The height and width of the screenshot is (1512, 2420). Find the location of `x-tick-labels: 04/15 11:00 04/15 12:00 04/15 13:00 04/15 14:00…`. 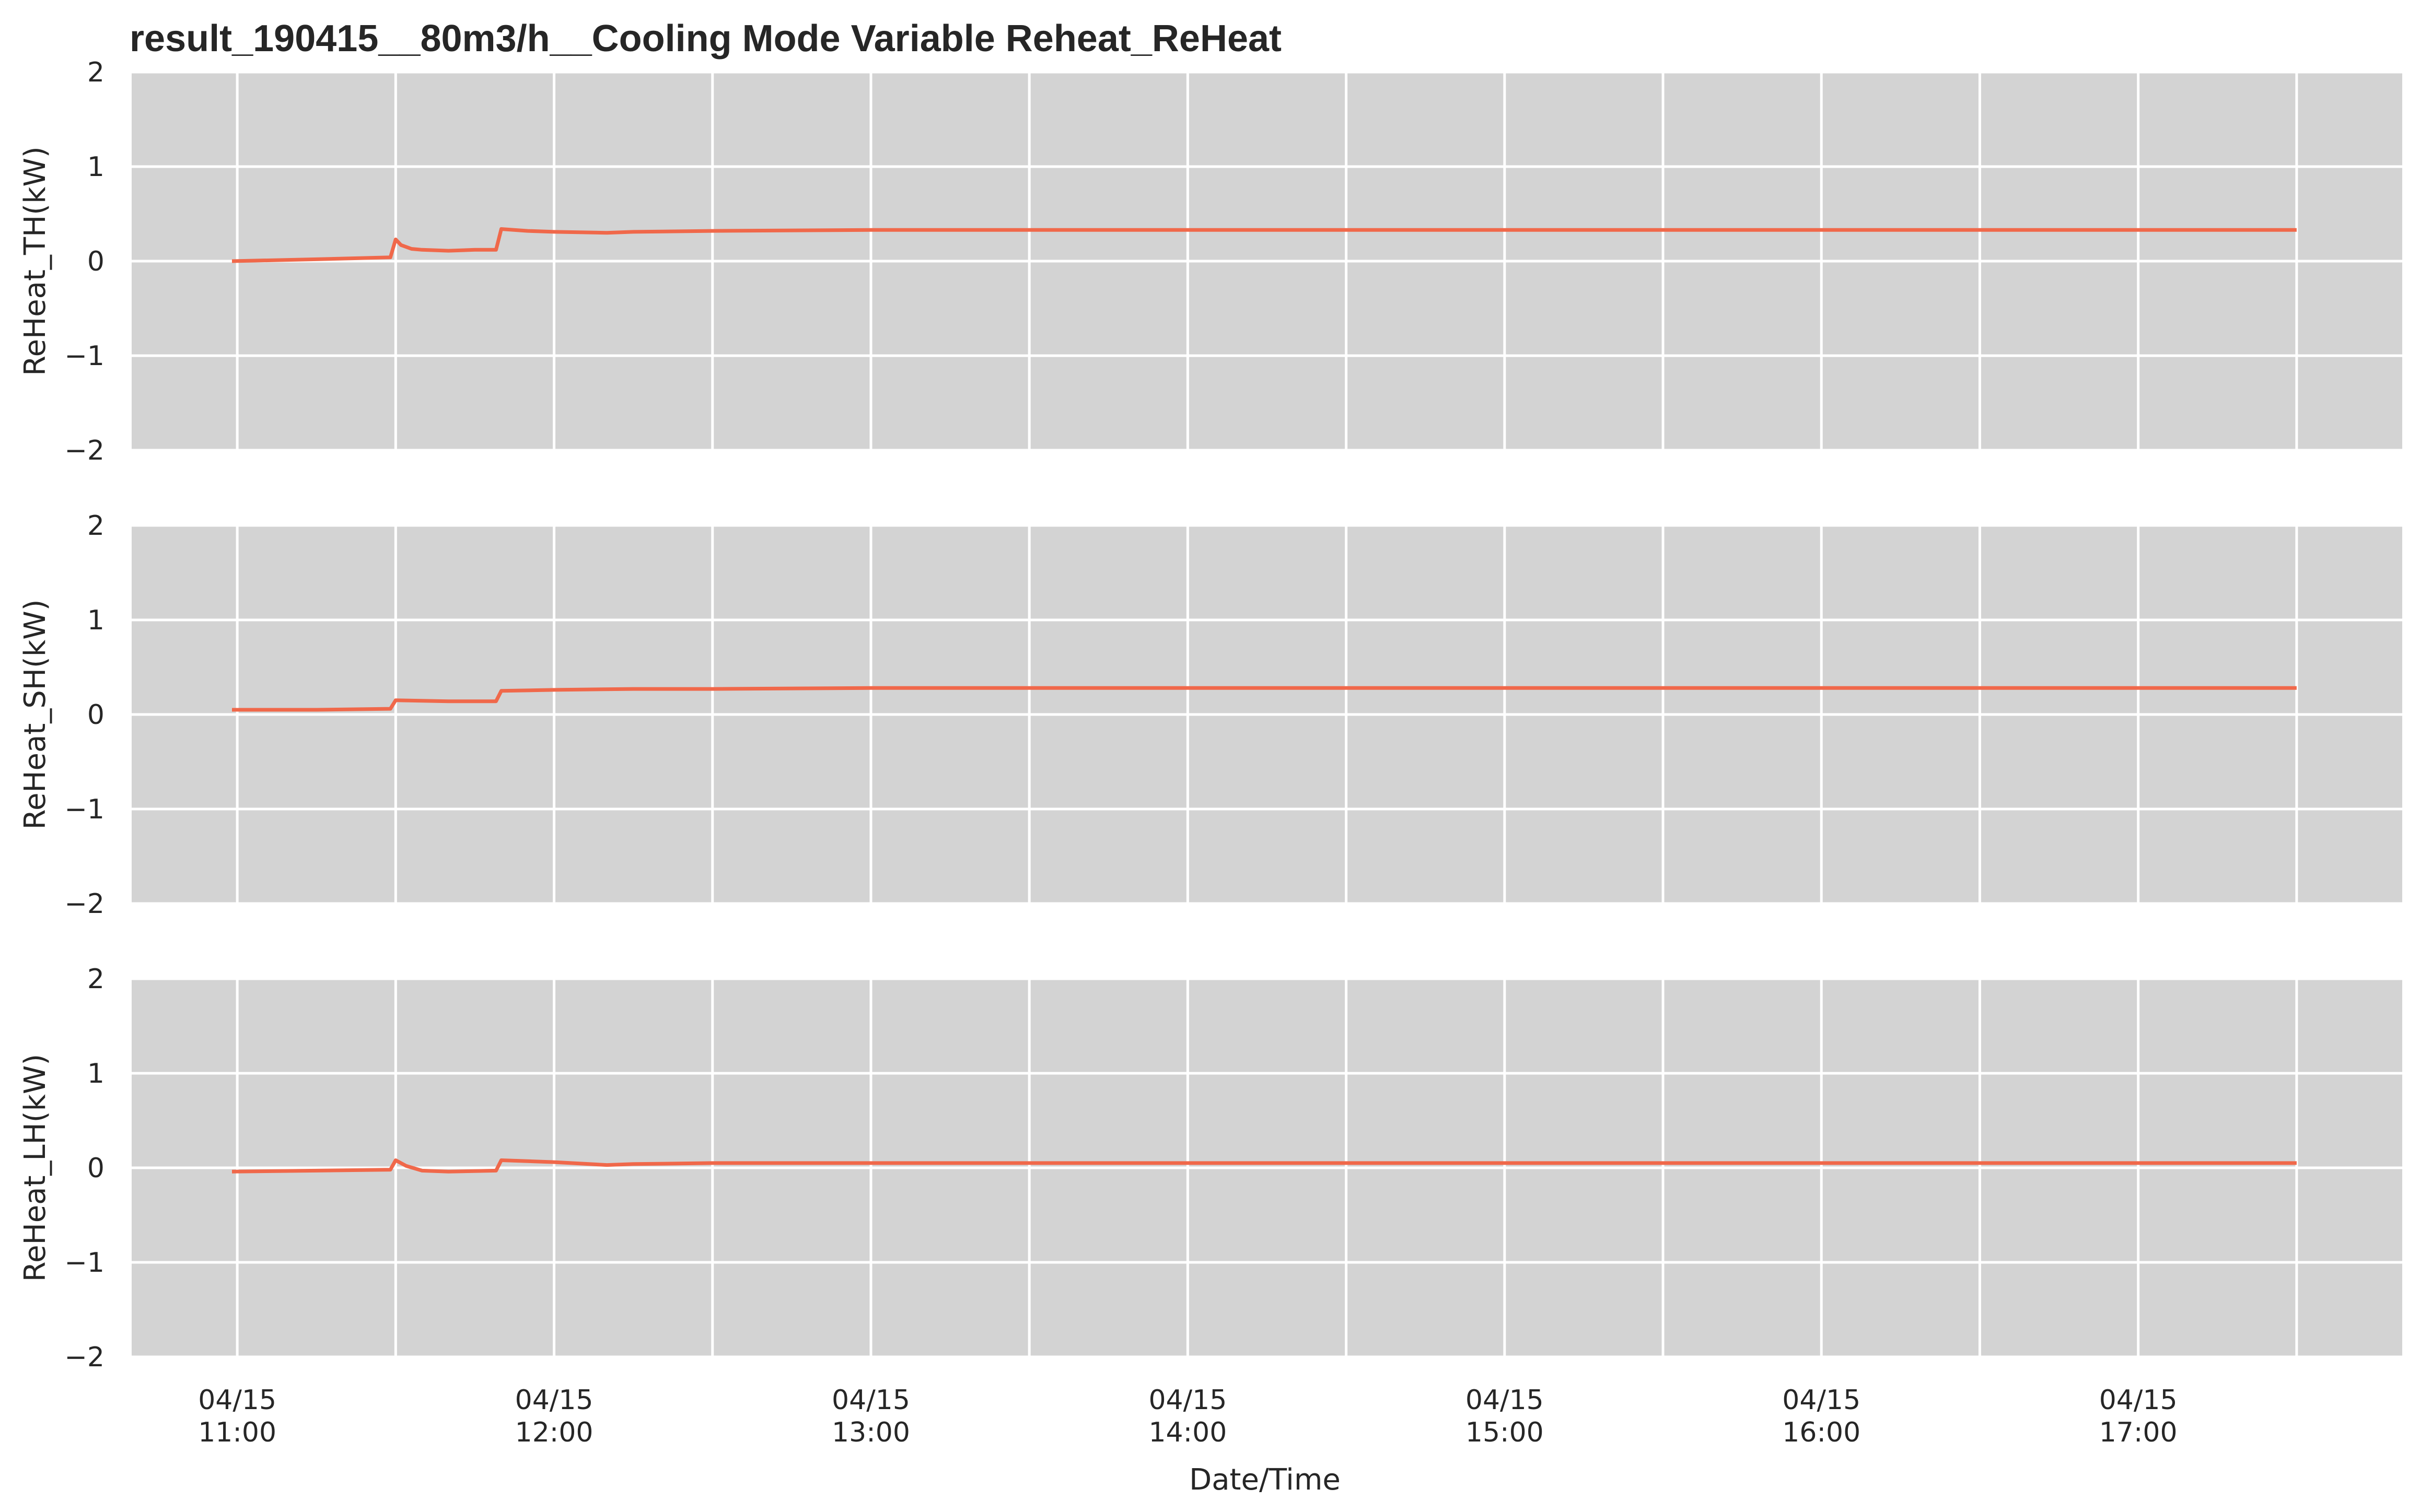

x-tick-labels: 04/15 11:00 04/15 12:00 04/15 13:00 04/15 14:00… is located at coordinates (1188, 1417).